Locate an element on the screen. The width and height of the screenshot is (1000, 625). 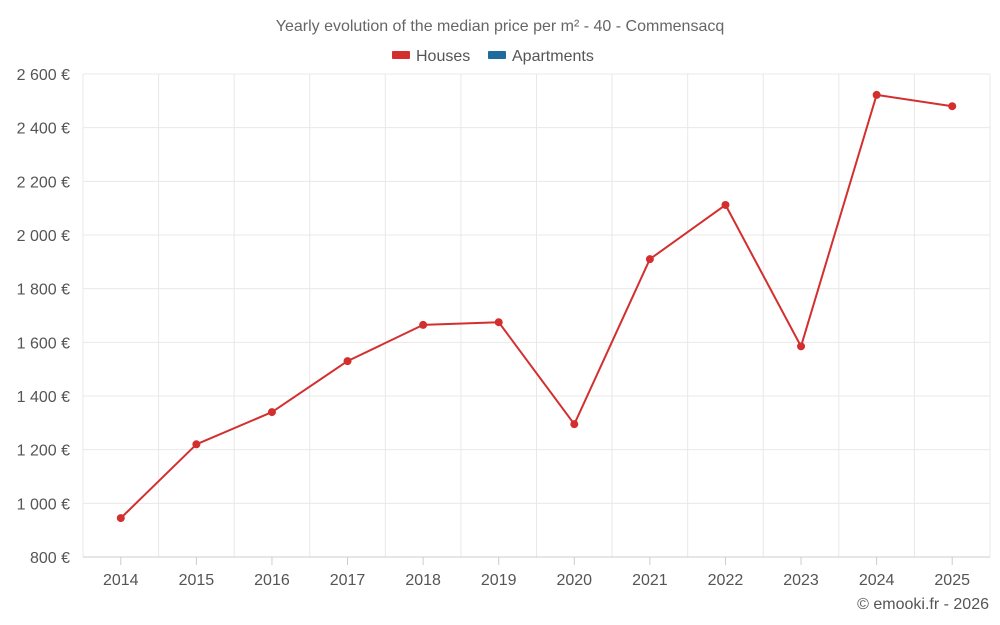
data-point-2022 is located at coordinates (725, 204).